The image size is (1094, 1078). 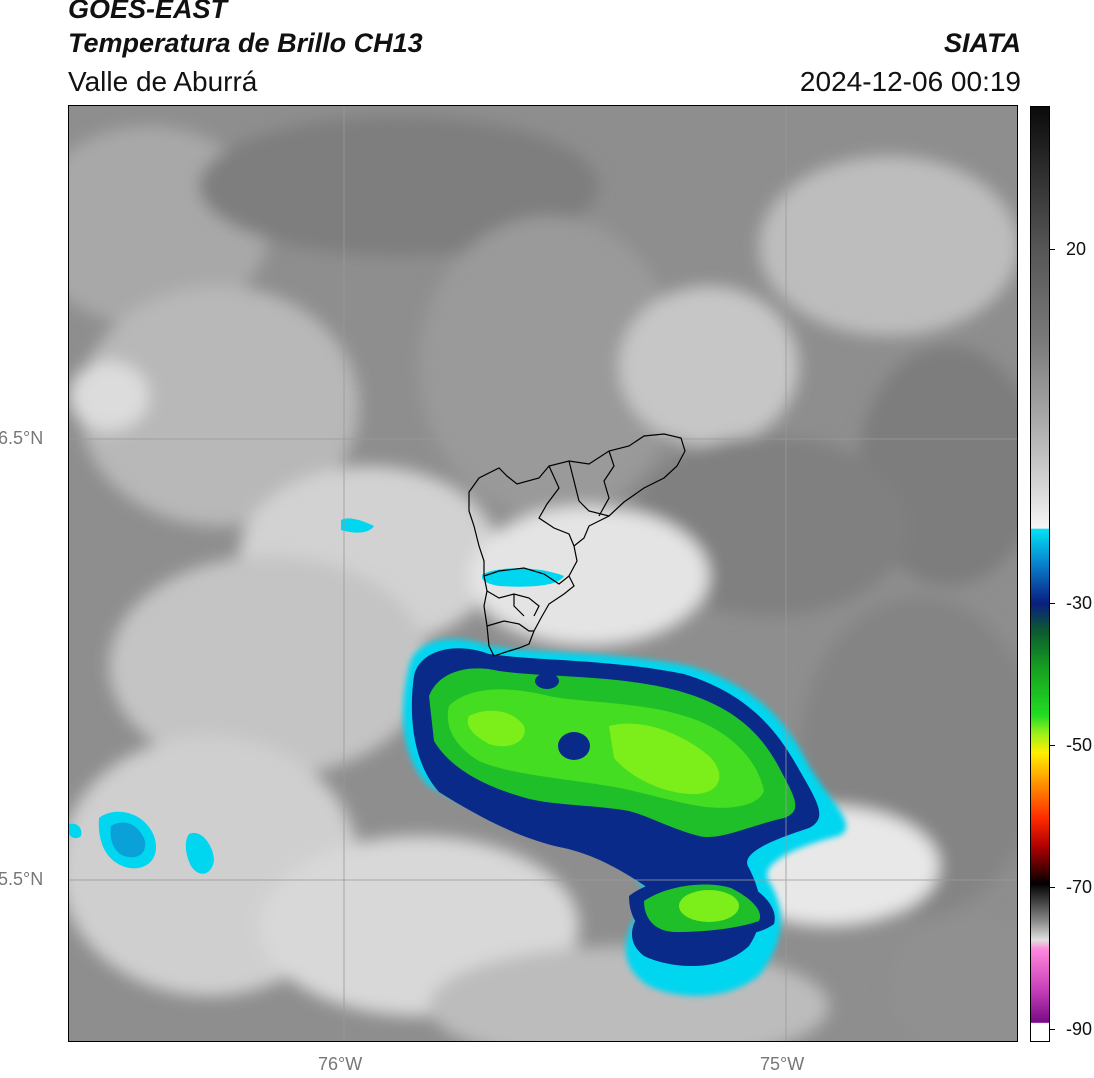 What do you see at coordinates (22, 879) in the screenshot?
I see `latitude-label: 5.5°N` at bounding box center [22, 879].